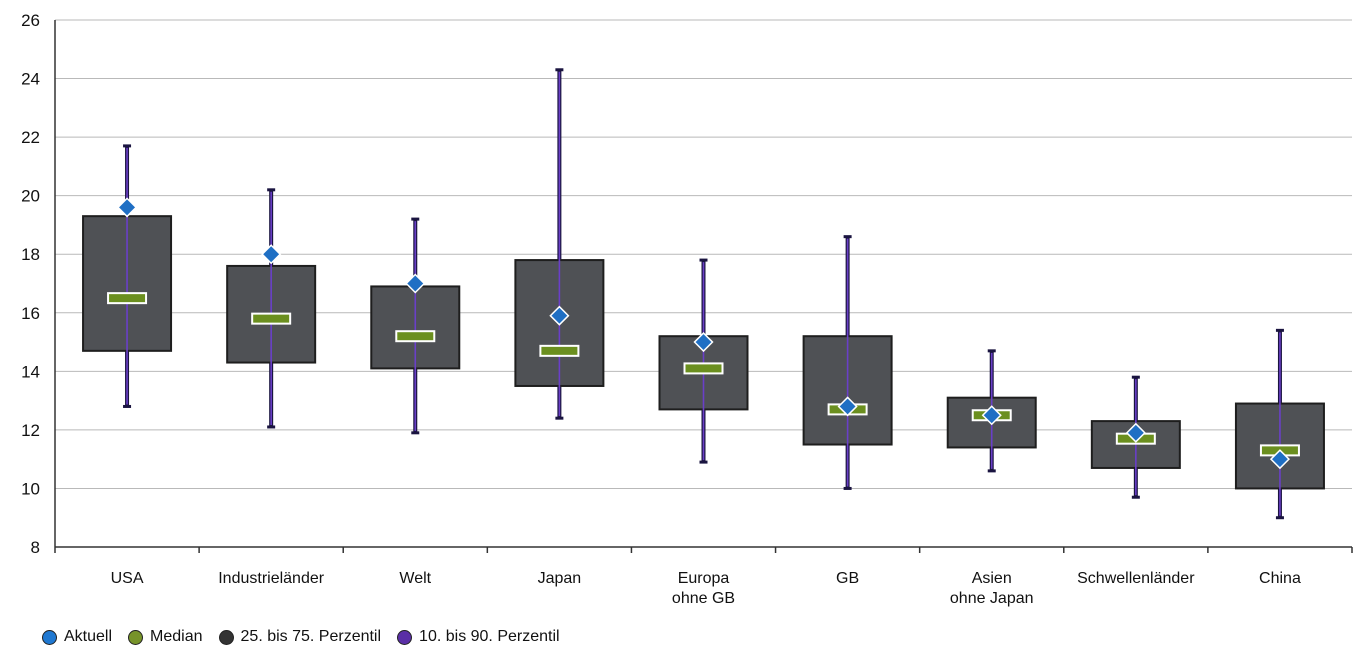 This screenshot has width=1355, height=648. Describe the element at coordinates (35, 547) in the screenshot. I see `y-tick-label: 8` at that location.